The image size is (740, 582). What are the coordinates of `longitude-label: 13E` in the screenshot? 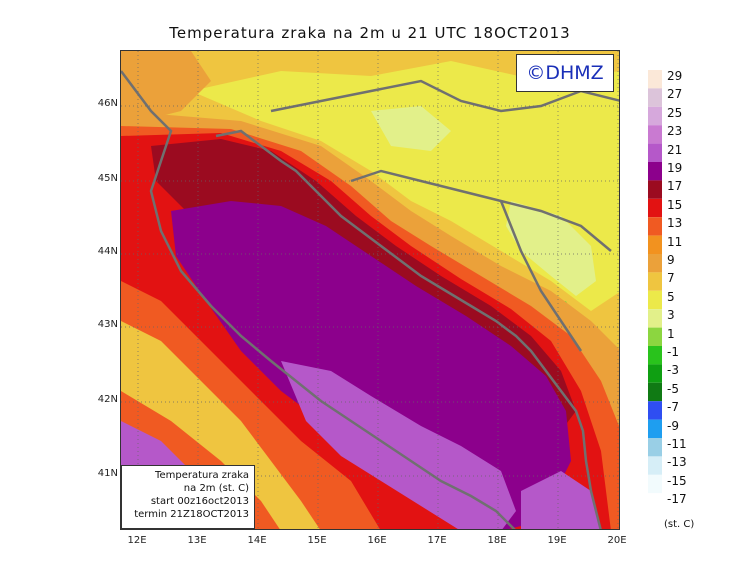 It's located at (197, 540).